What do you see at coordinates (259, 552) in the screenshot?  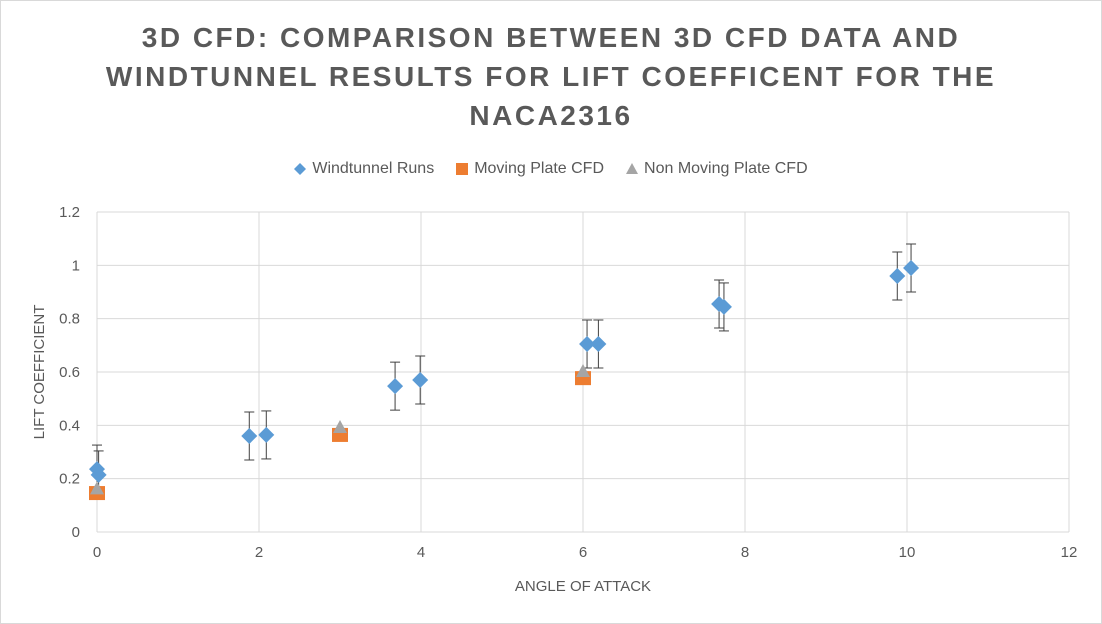 I see `x-tick-label: 2` at bounding box center [259, 552].